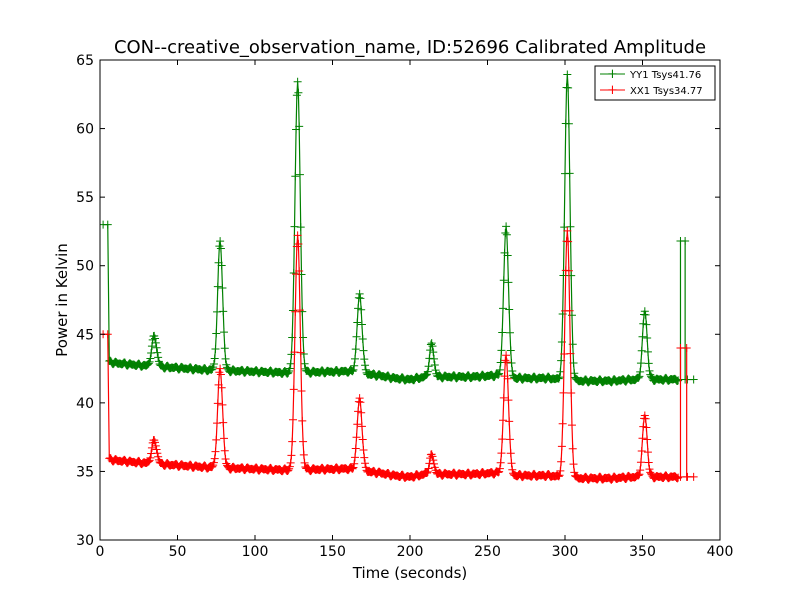 The width and height of the screenshot is (800, 600). Describe the element at coordinates (85, 335) in the screenshot. I see `y-tick-label: 45` at that location.